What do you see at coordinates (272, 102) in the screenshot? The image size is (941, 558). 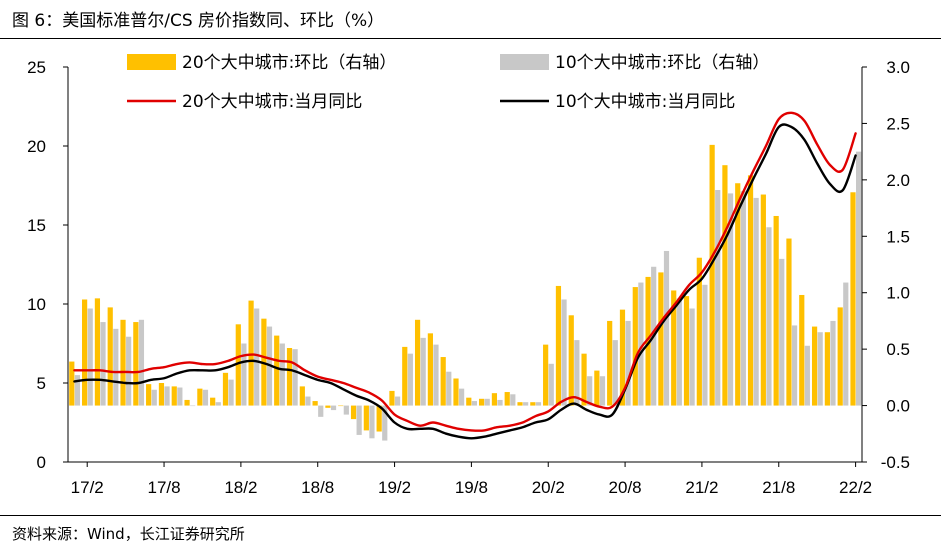 I see `legend-label-yoy20: 20个大中城市:当月同比` at bounding box center [272, 102].